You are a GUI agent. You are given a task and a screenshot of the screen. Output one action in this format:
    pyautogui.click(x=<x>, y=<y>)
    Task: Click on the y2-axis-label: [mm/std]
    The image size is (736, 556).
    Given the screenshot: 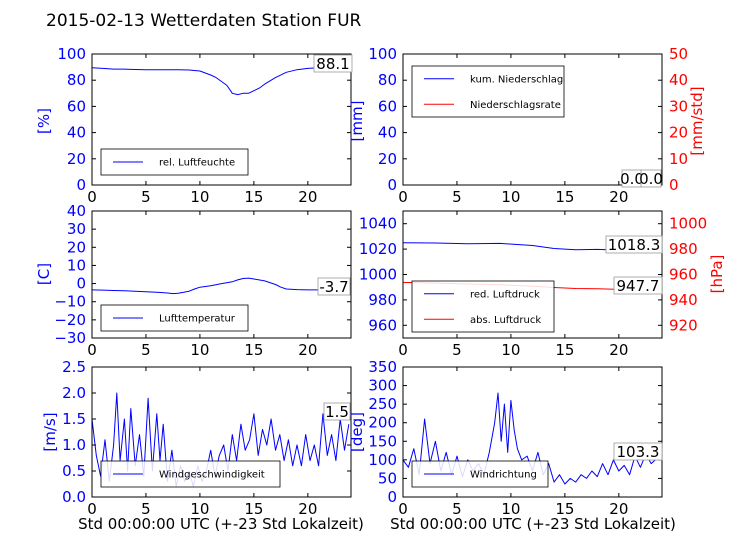 What is the action you would take?
    pyautogui.click(x=697, y=120)
    